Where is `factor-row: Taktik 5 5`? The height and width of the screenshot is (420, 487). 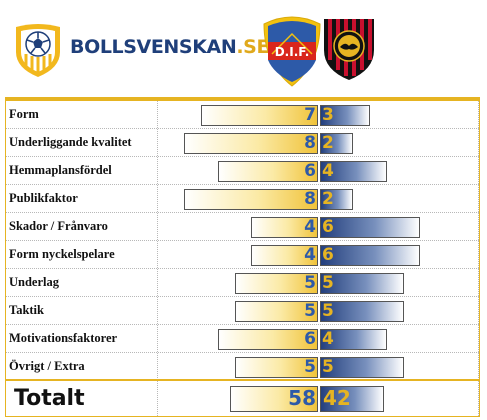 factor-row: Taktik 5 5 is located at coordinates (242, 311).